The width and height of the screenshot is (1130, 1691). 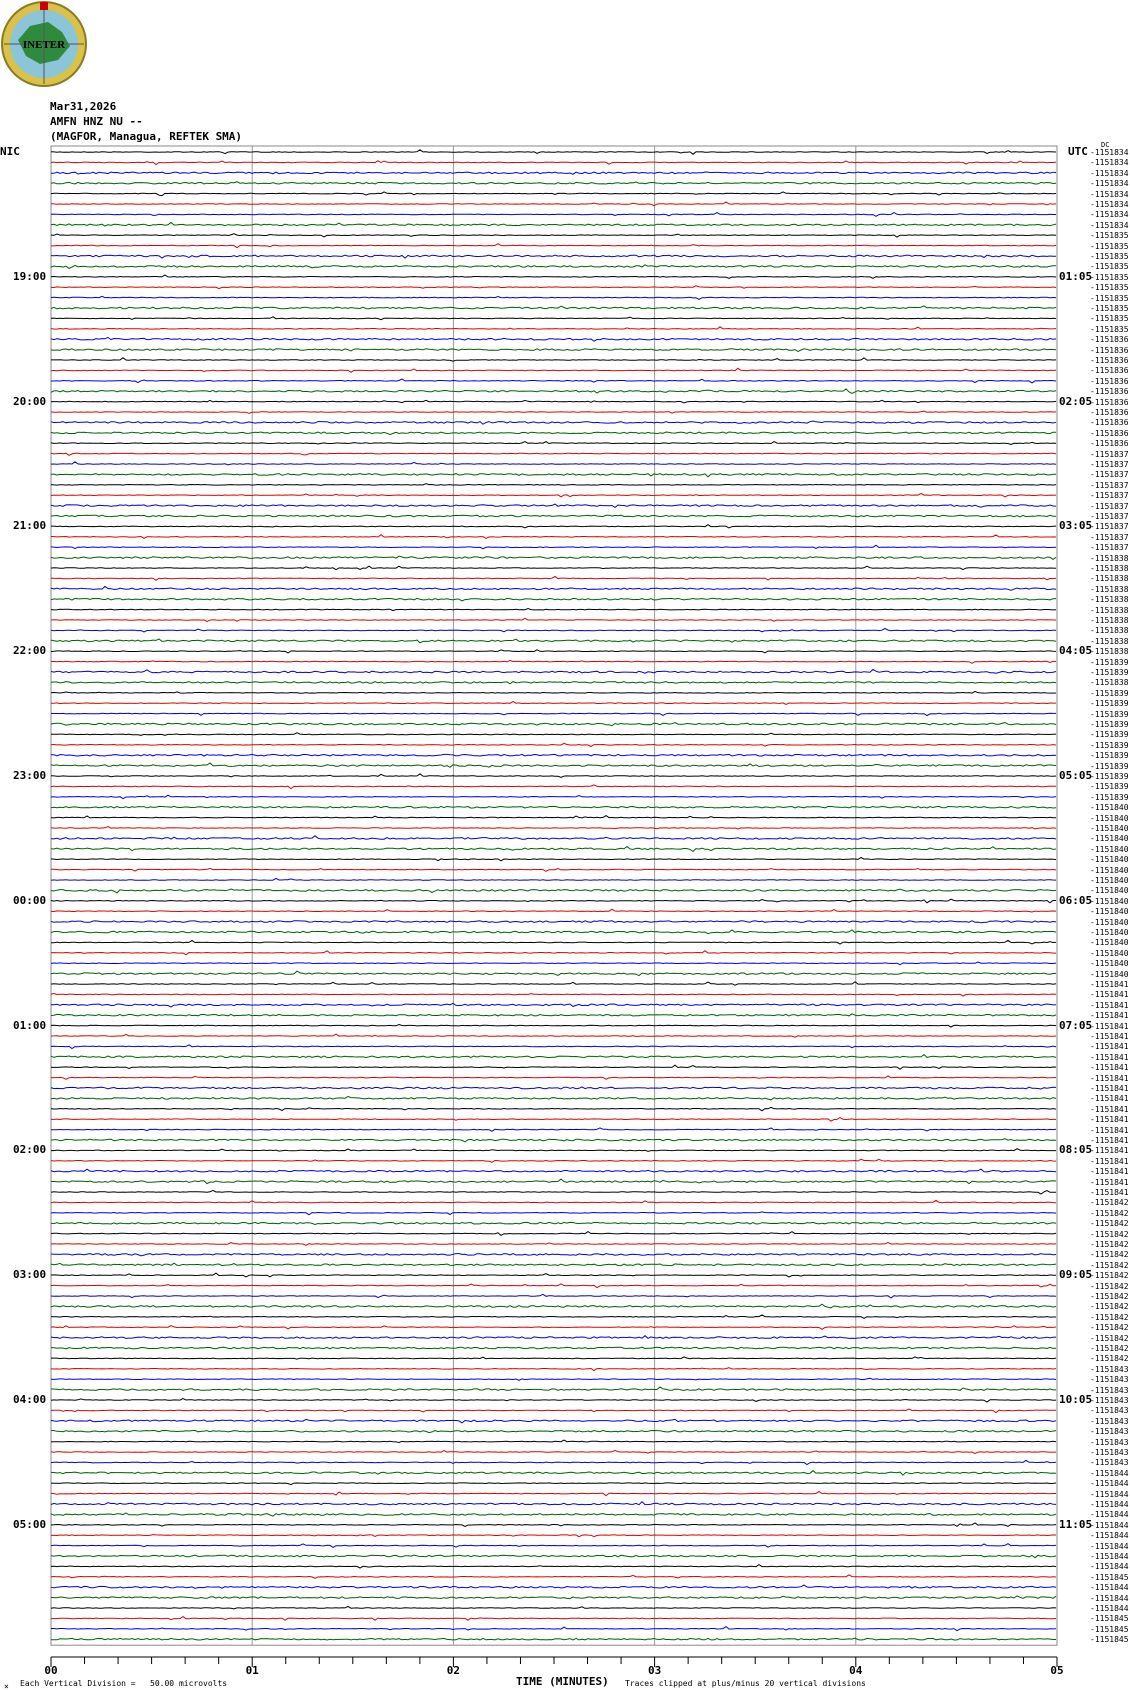 What do you see at coordinates (252, 1670) in the screenshot?
I see `x-tick-label: 01` at bounding box center [252, 1670].